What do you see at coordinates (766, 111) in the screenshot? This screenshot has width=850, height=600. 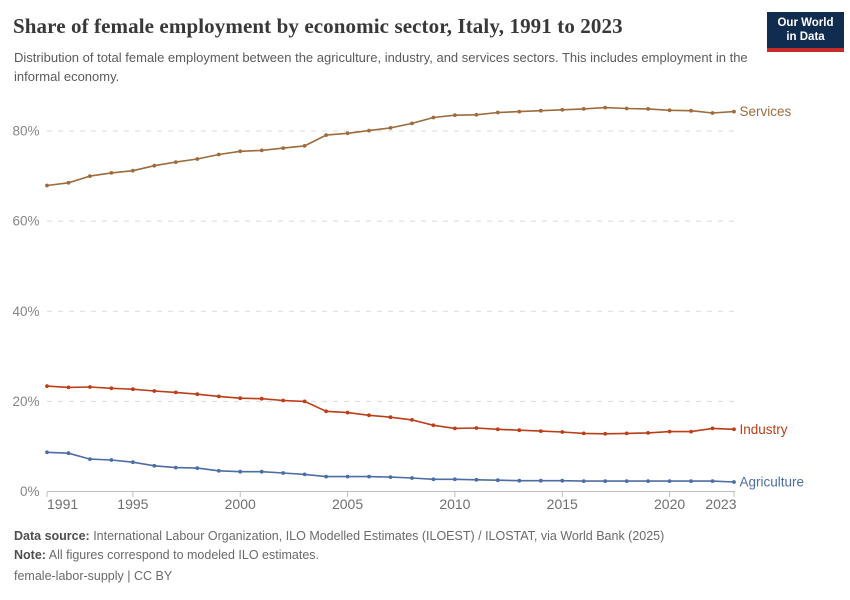 I see `series-label-services: Services` at bounding box center [766, 111].